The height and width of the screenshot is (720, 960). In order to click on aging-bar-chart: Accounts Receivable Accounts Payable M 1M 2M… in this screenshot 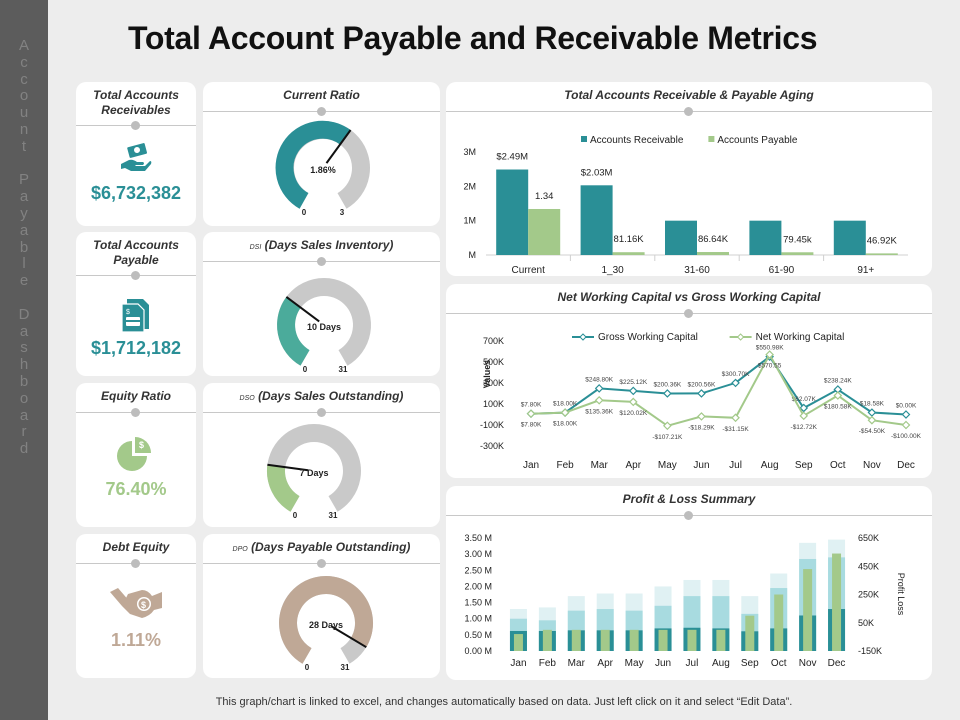, I will do `click(685, 205)`.